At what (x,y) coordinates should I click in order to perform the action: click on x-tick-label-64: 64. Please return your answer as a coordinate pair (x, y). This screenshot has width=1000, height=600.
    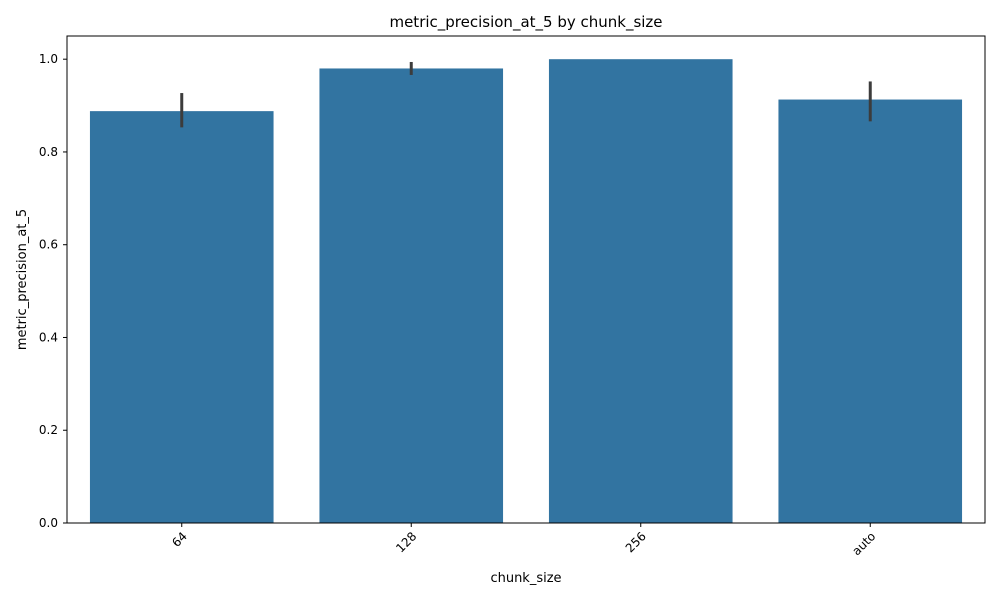
    Looking at the image, I should click on (179, 539).